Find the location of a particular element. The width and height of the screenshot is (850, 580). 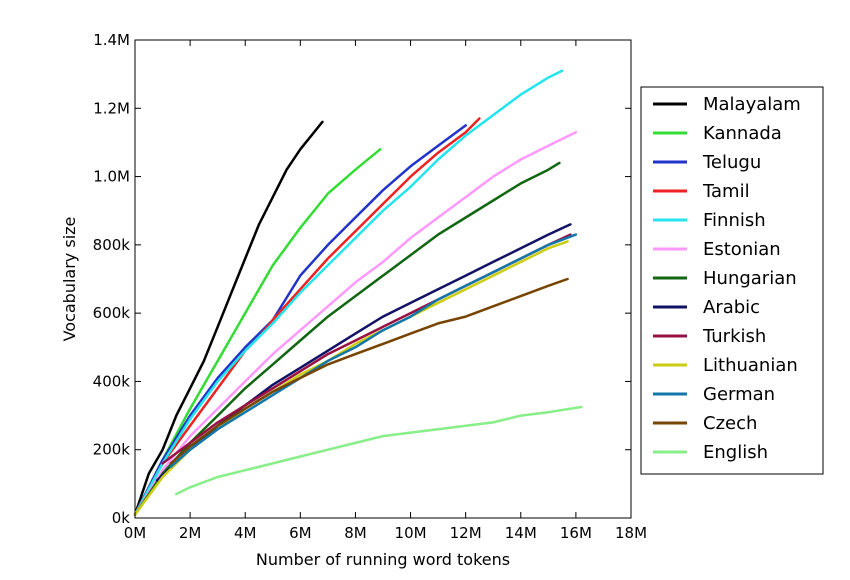

legend-label-malayalam: Malayalam is located at coordinates (752, 104).